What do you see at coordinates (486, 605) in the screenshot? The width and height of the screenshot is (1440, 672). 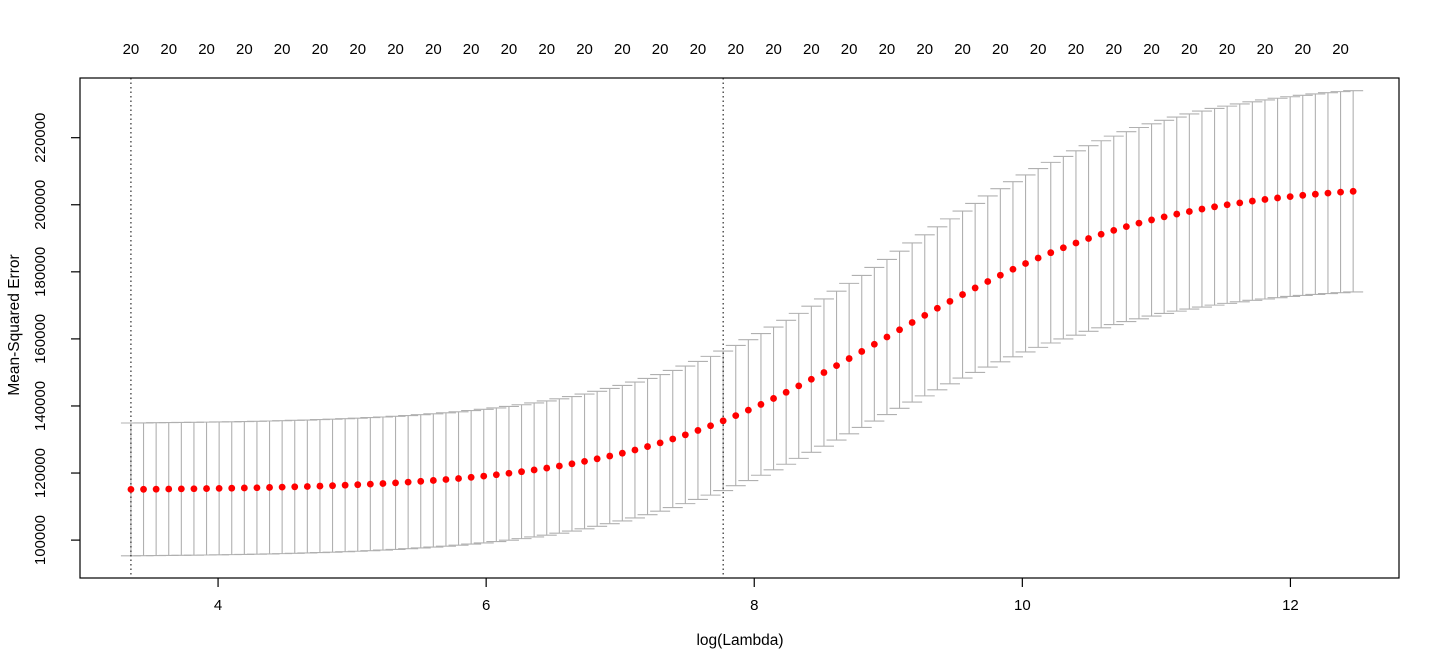 I see `x-tick-label: 6` at bounding box center [486, 605].